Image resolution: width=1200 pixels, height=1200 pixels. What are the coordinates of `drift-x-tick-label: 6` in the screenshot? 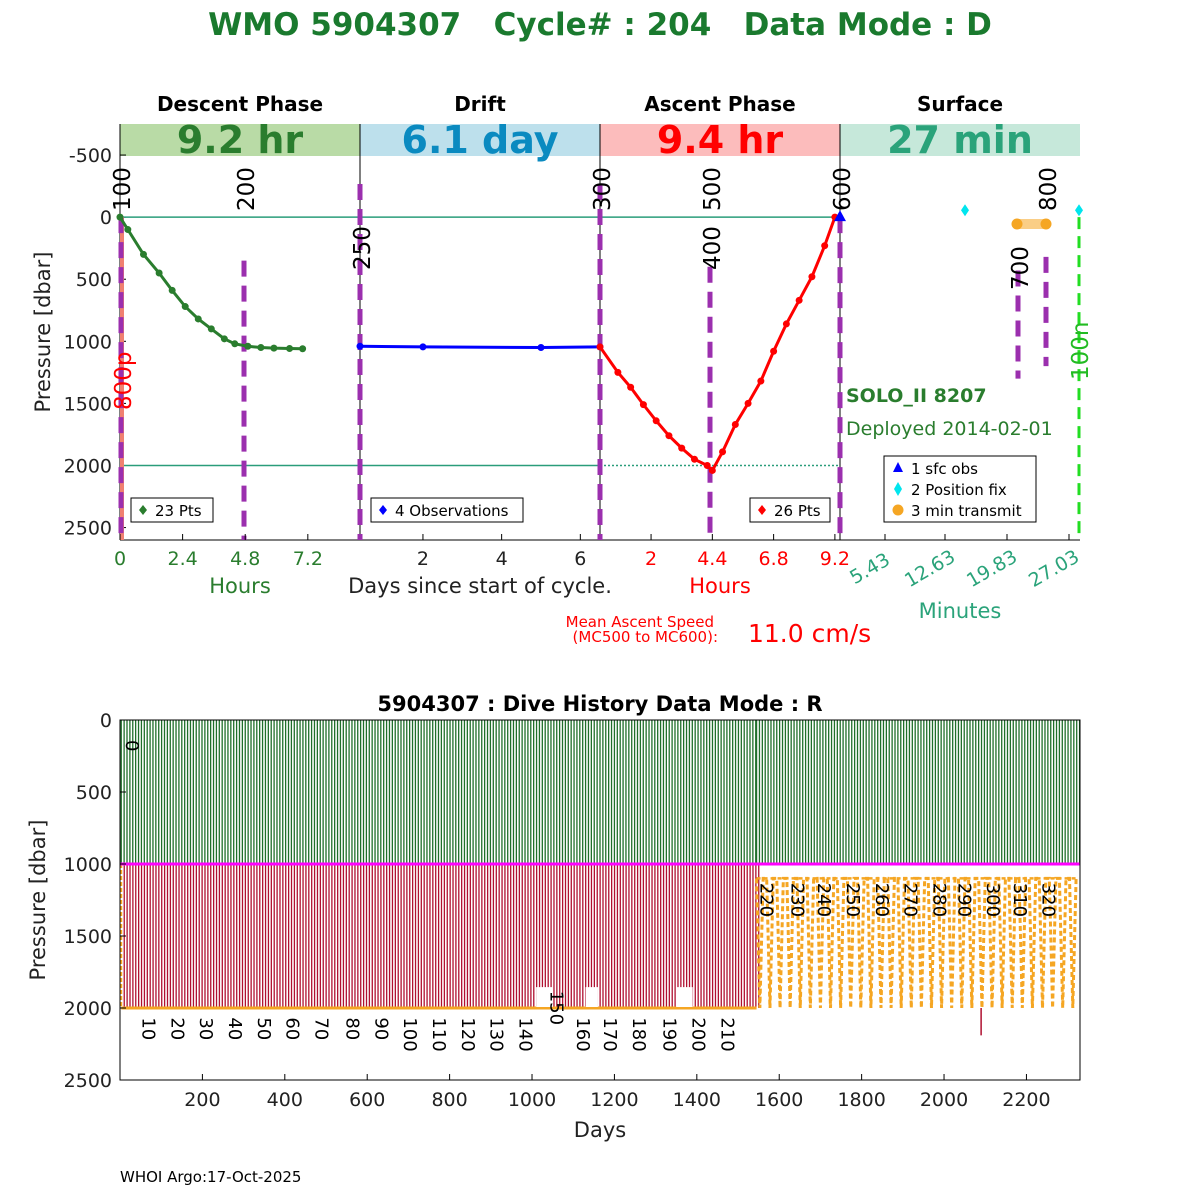 It's located at (580, 559).